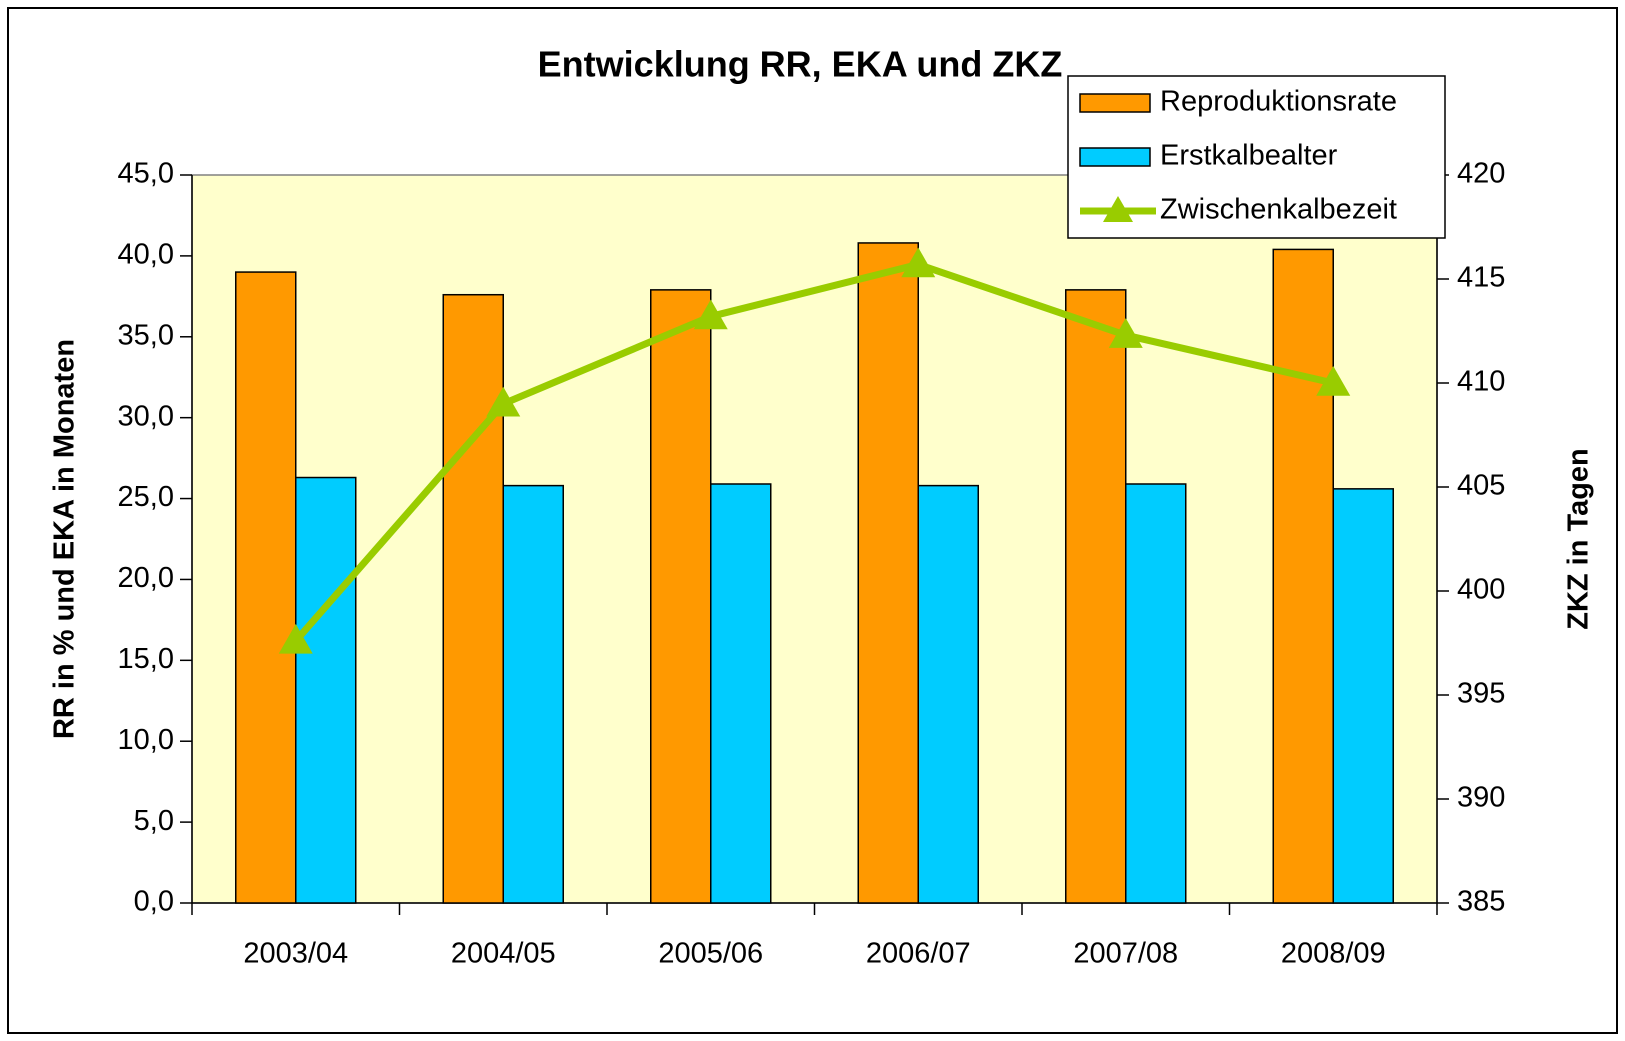  I want to click on y-tick-label: 10,0, so click(146, 740).